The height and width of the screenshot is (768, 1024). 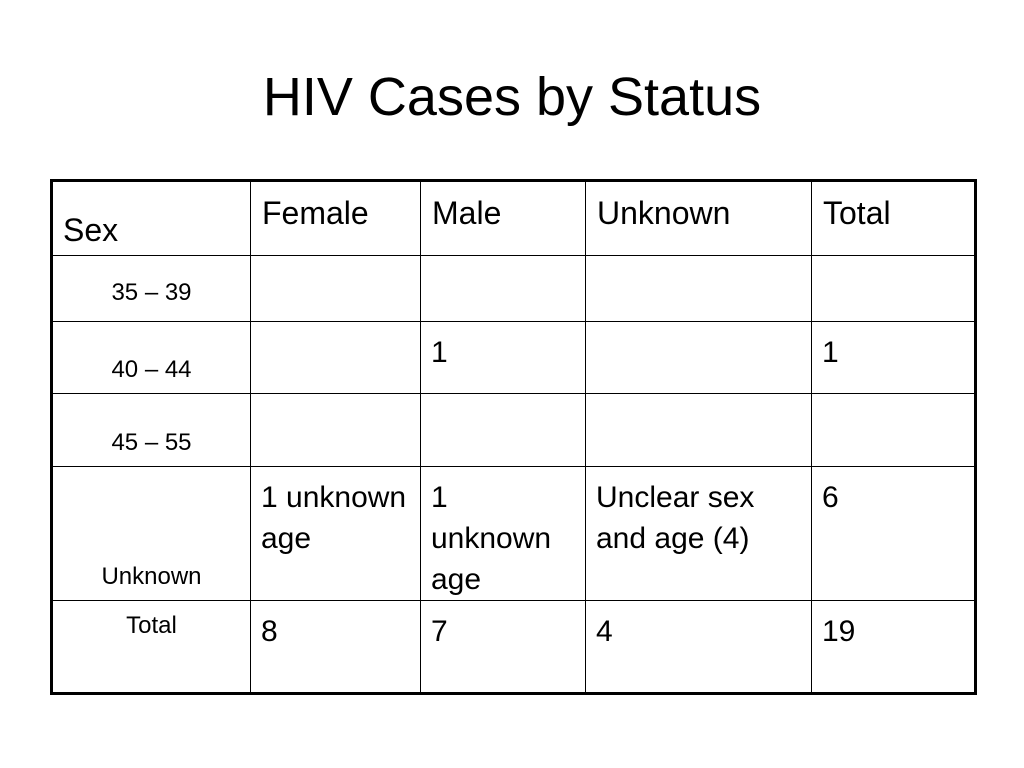 I want to click on row-label: 40 – 44, so click(x=151, y=357).